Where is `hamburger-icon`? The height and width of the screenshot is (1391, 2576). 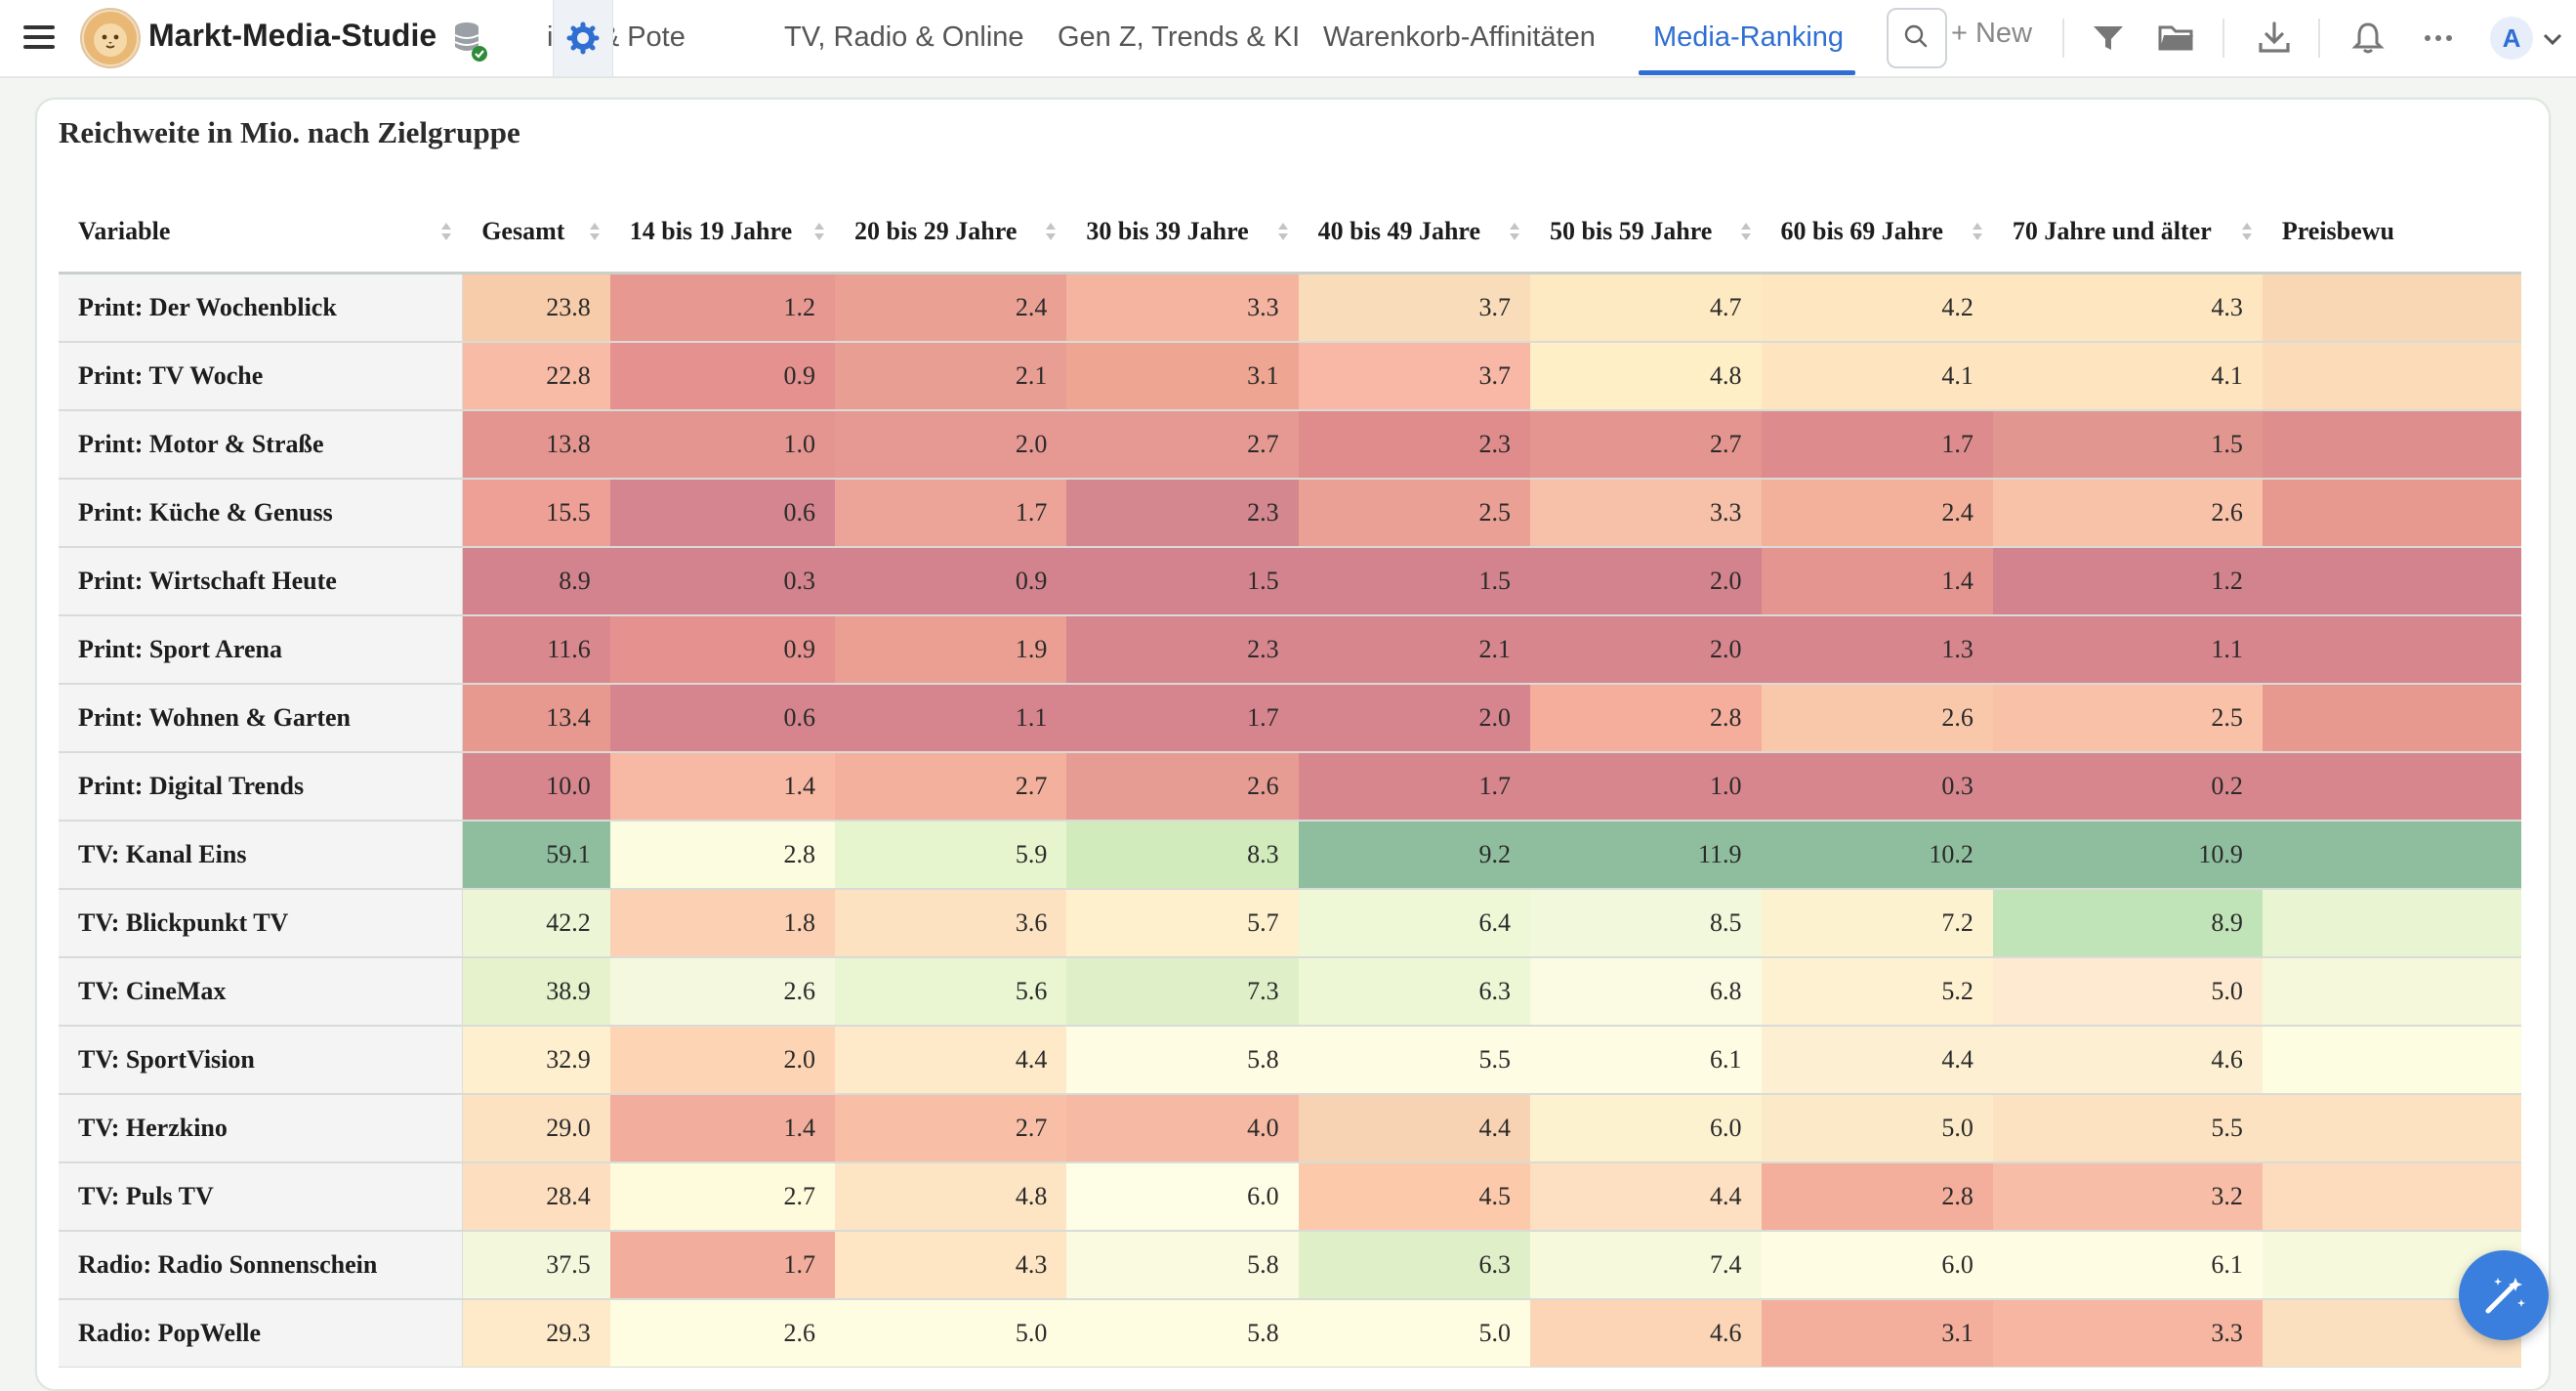
hamburger-icon is located at coordinates (41, 38).